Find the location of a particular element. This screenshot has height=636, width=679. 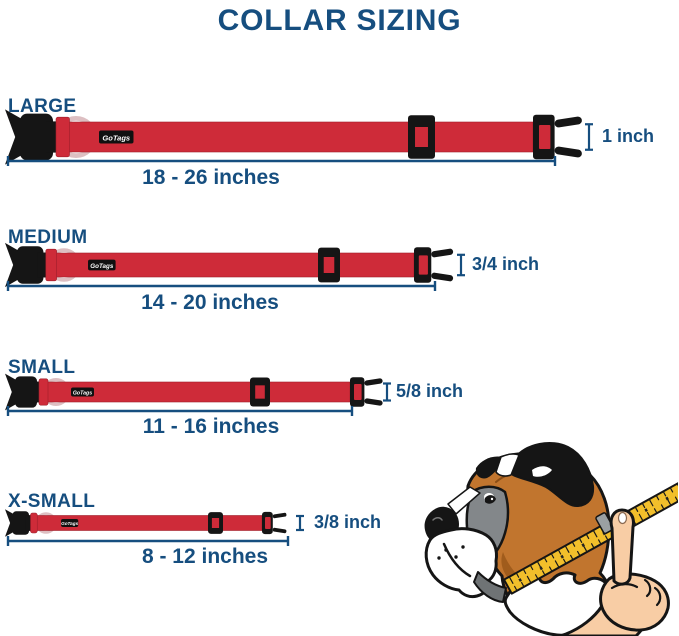

dog-ear is located at coordinates (551, 475).